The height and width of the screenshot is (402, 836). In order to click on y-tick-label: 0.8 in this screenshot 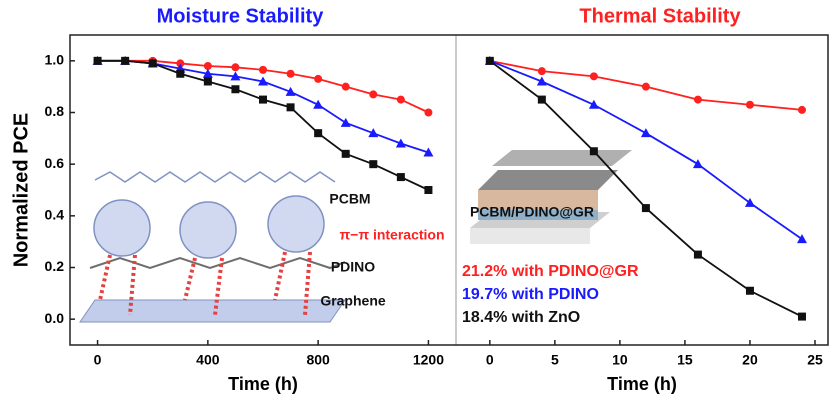, I will do `click(55, 111)`.